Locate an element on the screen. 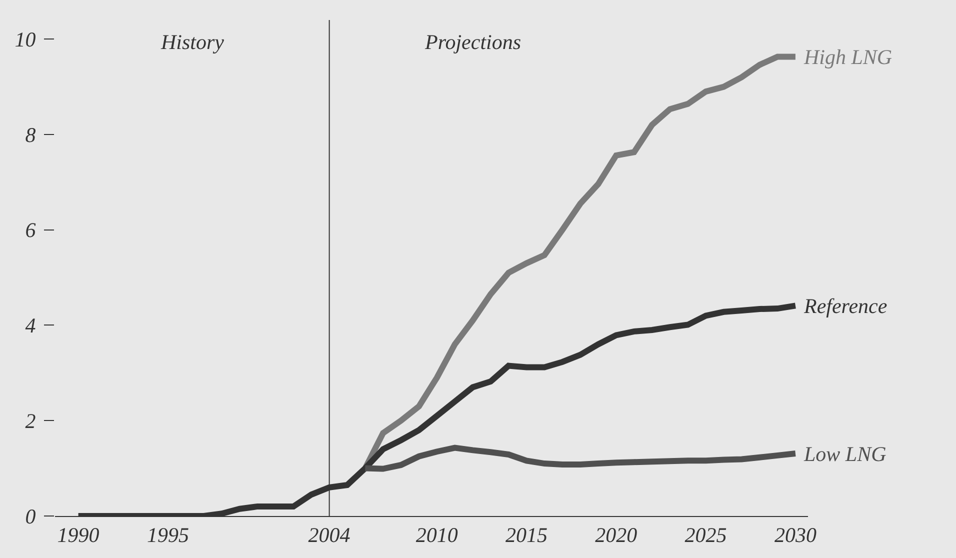 This screenshot has width=956, height=558. series-label: High LNG is located at coordinates (847, 57).